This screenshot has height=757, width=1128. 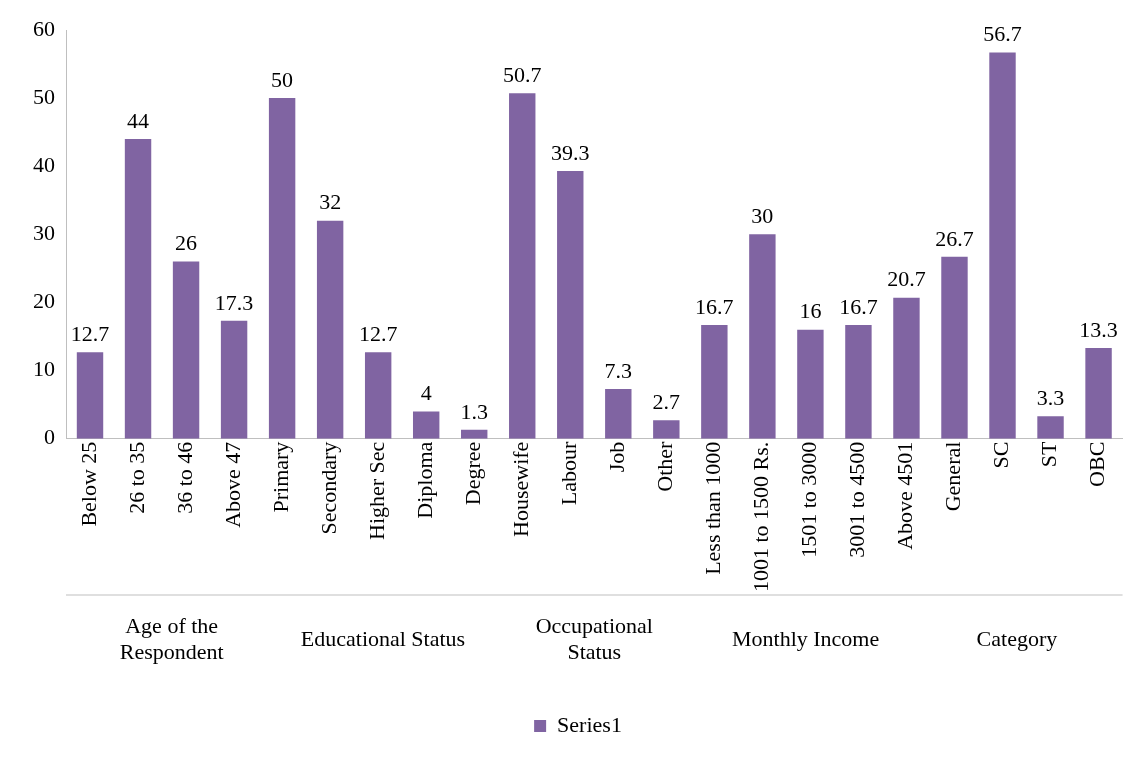 I want to click on data-label: 1.3, so click(x=474, y=411).